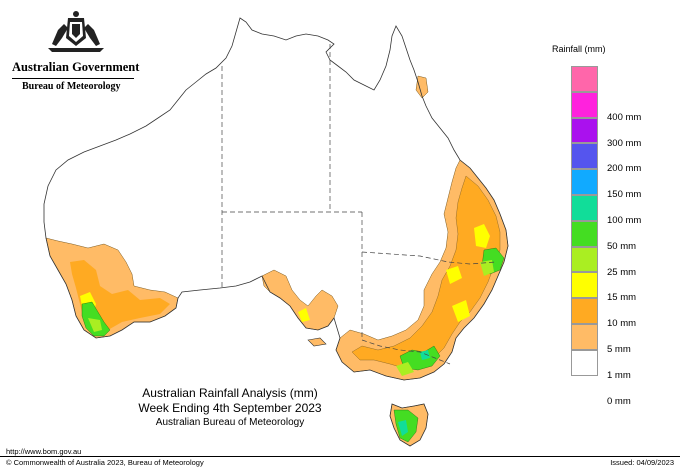 Image resolution: width=680 pixels, height=467 pixels. What do you see at coordinates (461, 311) in the screenshot?
I see `rain-area-east-10mm-c` at bounding box center [461, 311].